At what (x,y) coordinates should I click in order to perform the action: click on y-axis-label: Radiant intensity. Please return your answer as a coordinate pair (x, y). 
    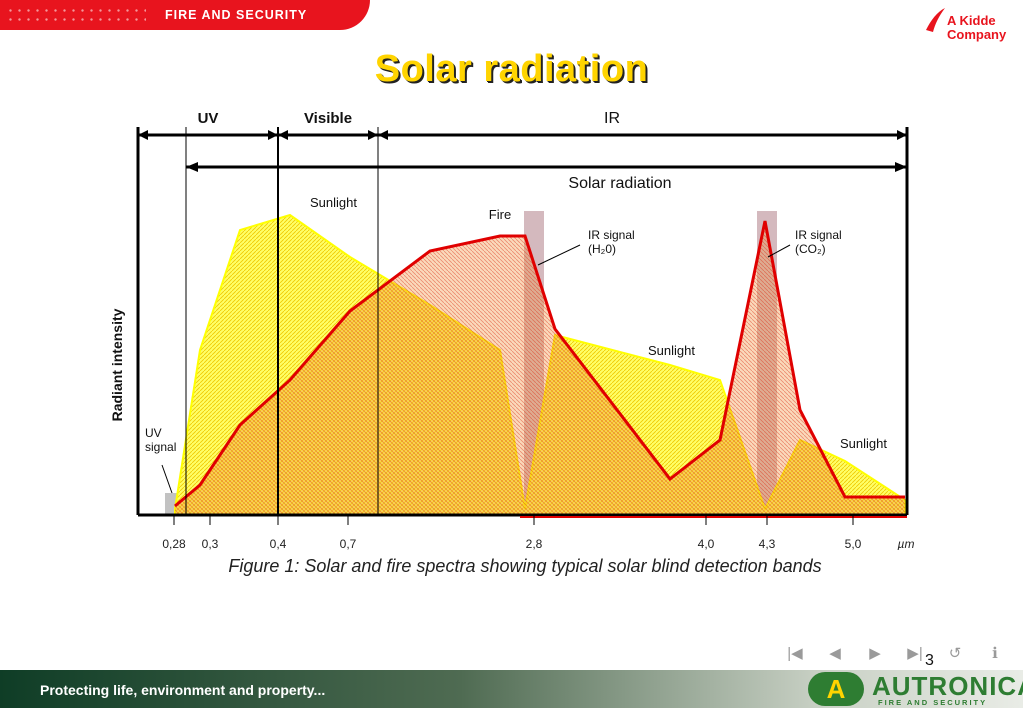
    Looking at the image, I should click on (117, 364).